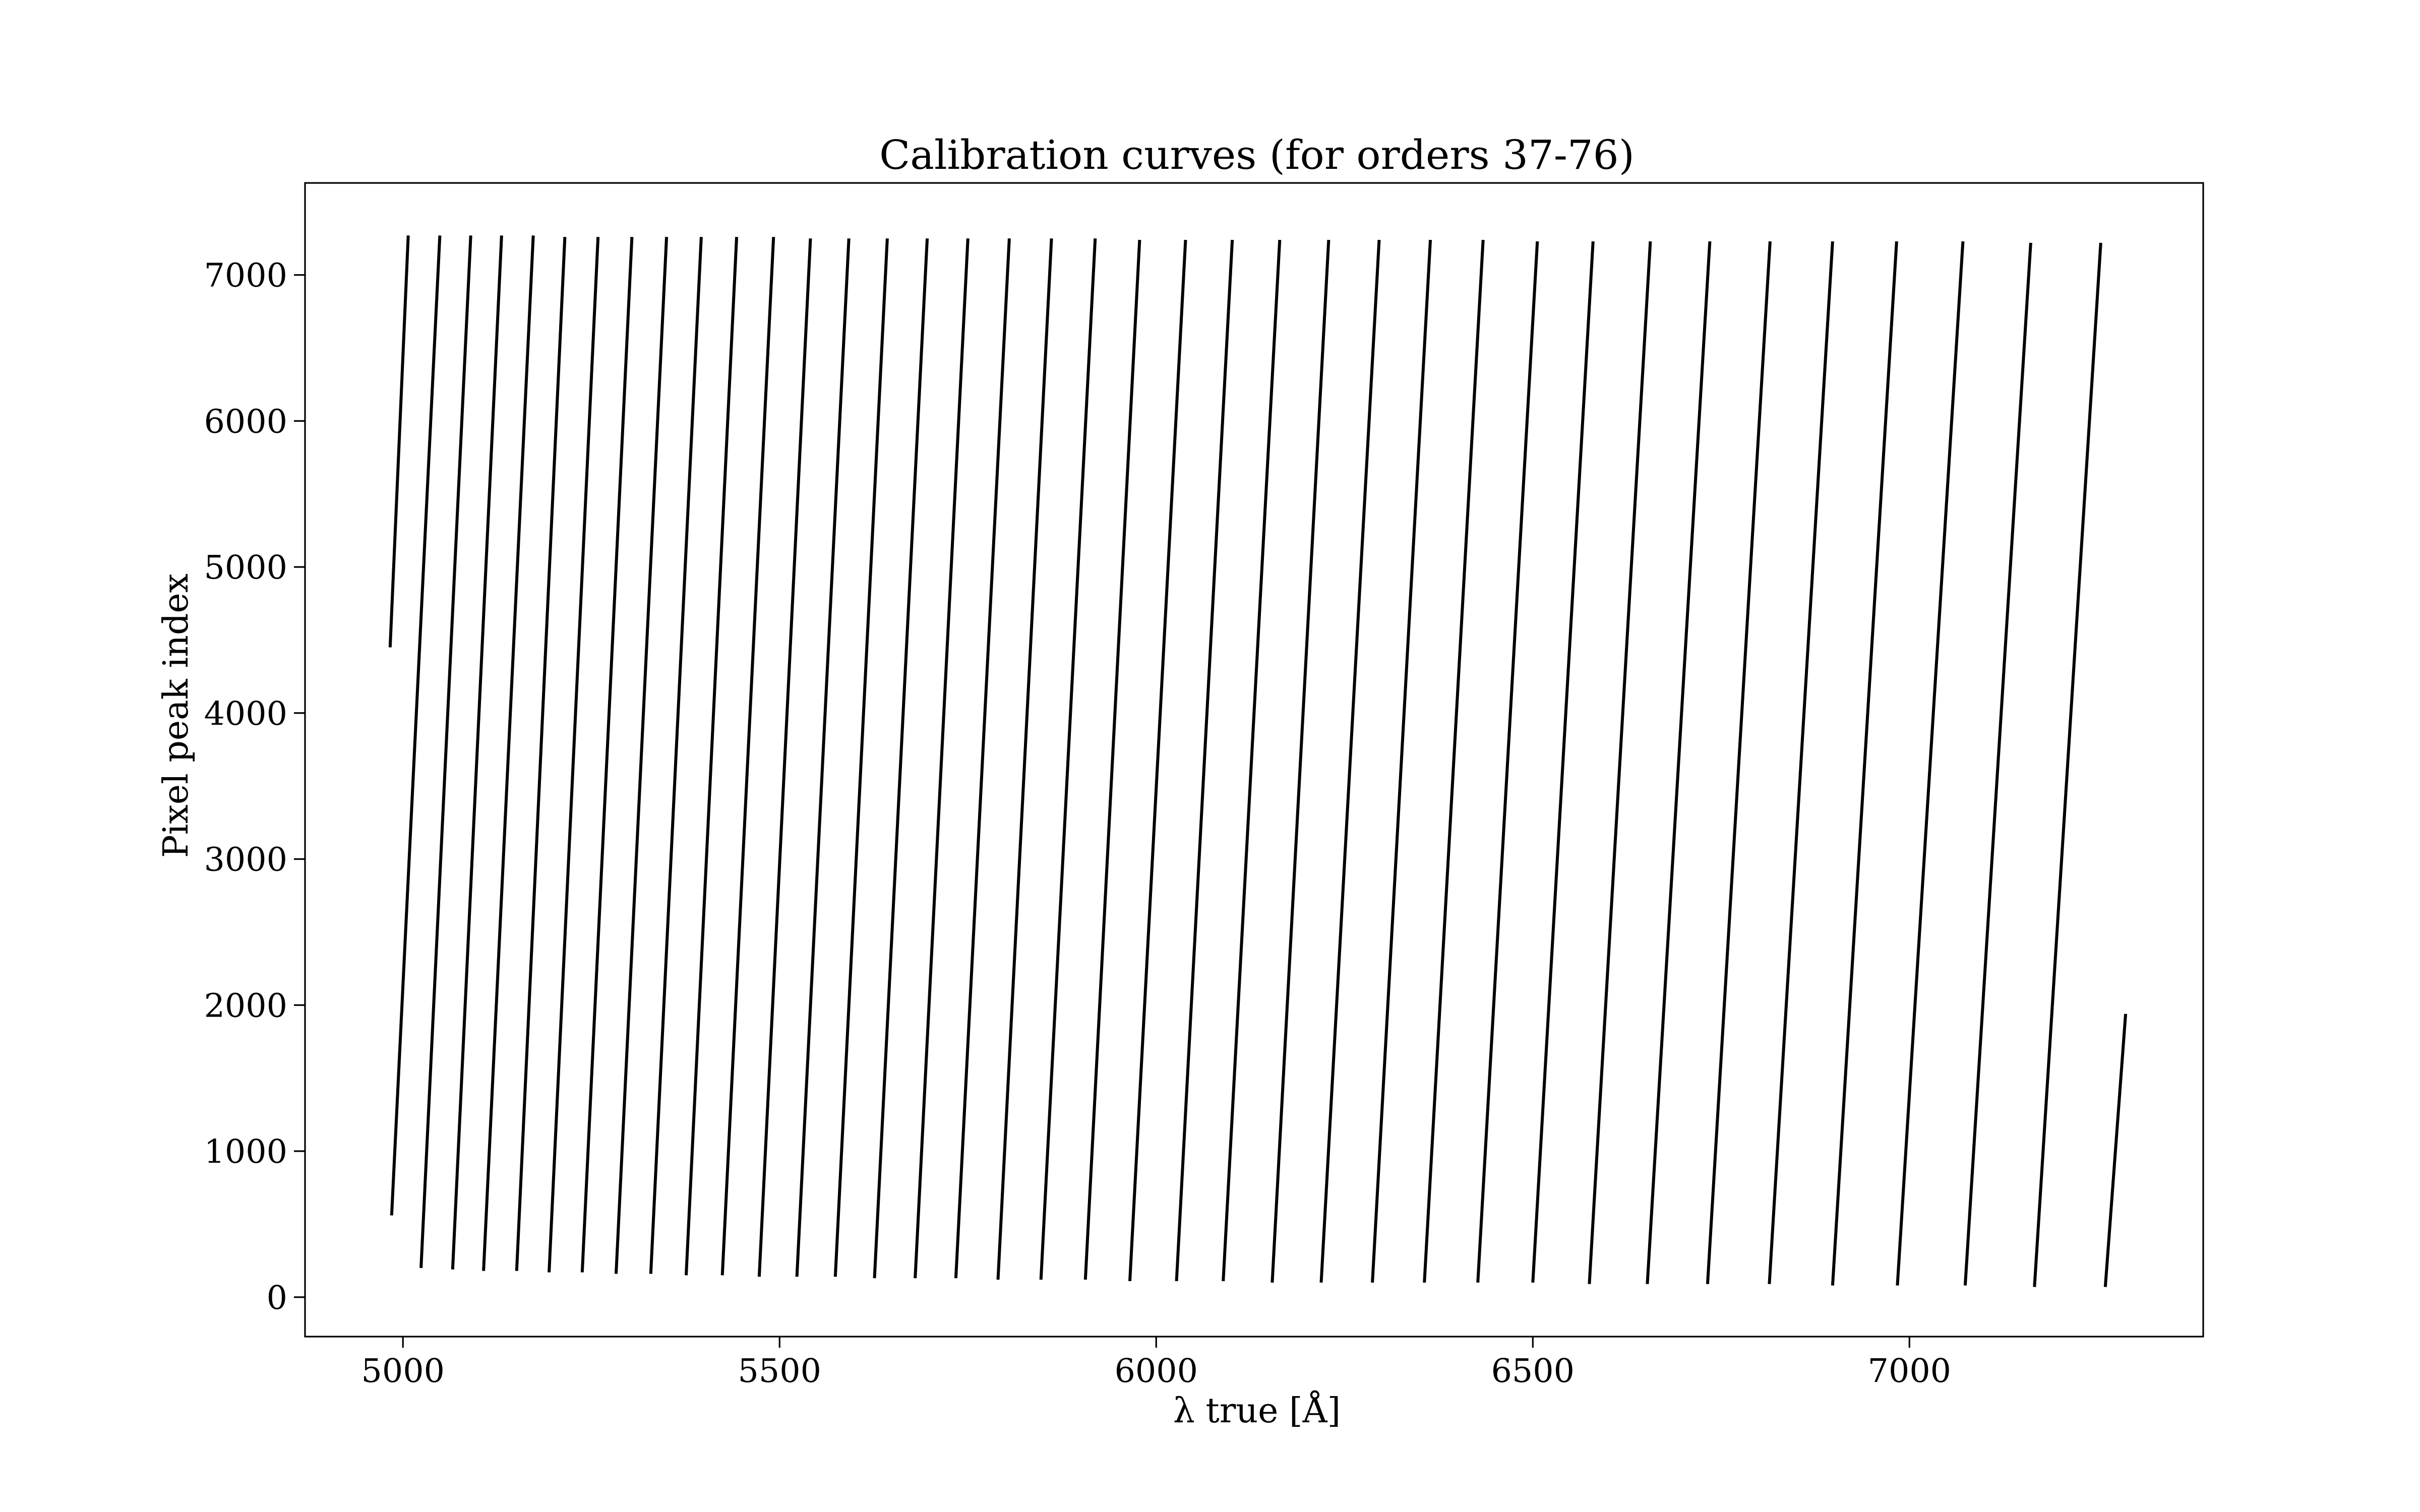  What do you see at coordinates (254, 787) in the screenshot?
I see `y-axis: 0 1000 2000 3000 4000 5000 6000 7000` at bounding box center [254, 787].